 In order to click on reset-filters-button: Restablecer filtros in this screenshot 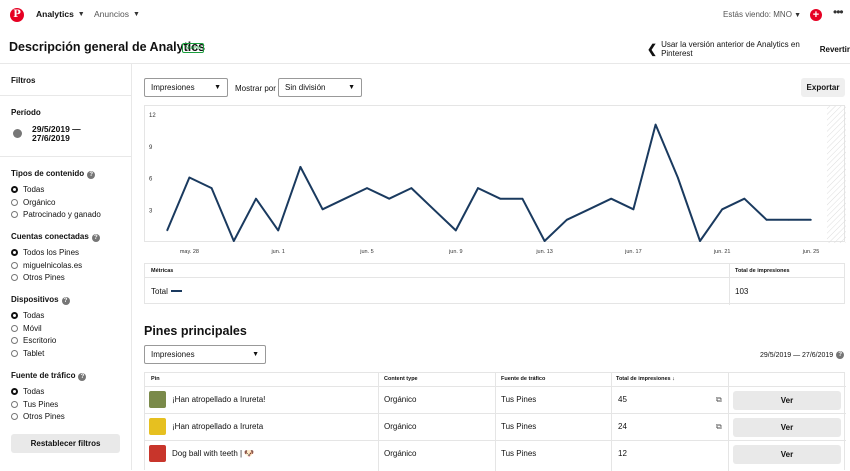, I will do `click(65, 443)`.